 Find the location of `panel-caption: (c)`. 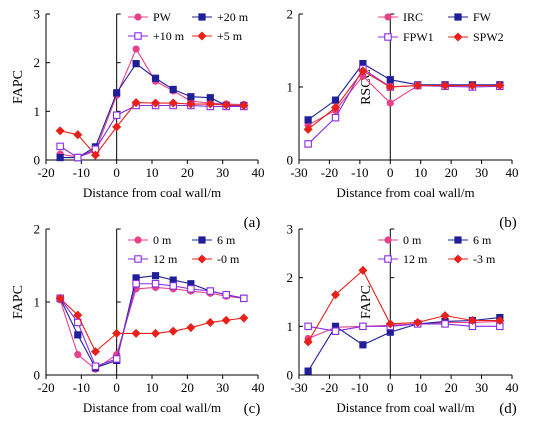

panel-caption: (c) is located at coordinates (252, 409).